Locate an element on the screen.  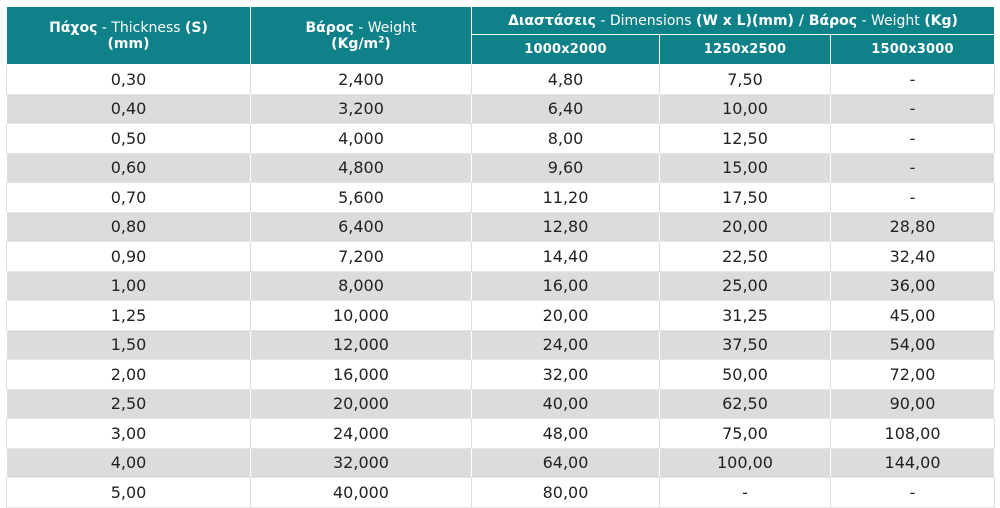
size-1250x2500-cell: 37,50 is located at coordinates (745, 345).